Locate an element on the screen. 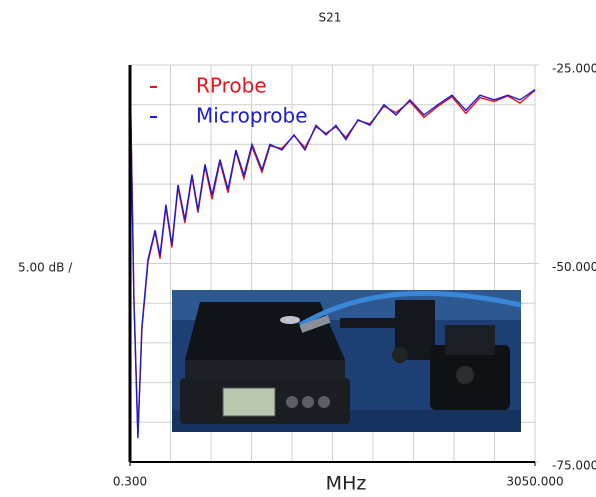 This screenshot has width=596, height=497. legend-label: Microprobe is located at coordinates (252, 116).